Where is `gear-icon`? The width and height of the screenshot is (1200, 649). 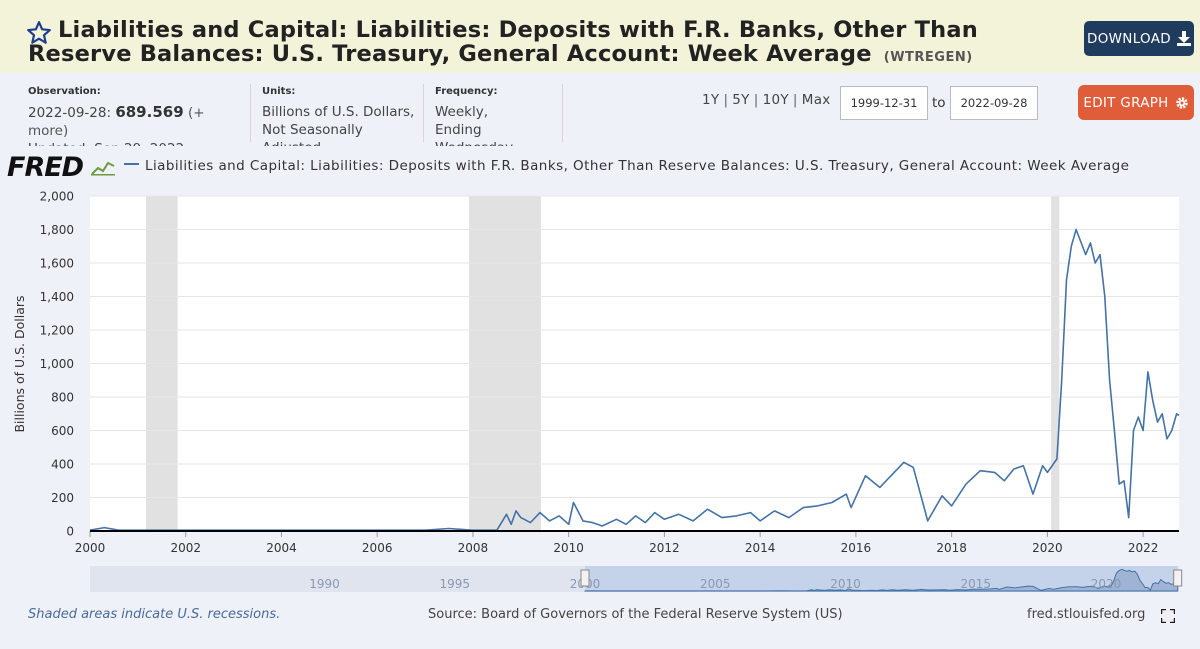
gear-icon is located at coordinates (1181, 102).